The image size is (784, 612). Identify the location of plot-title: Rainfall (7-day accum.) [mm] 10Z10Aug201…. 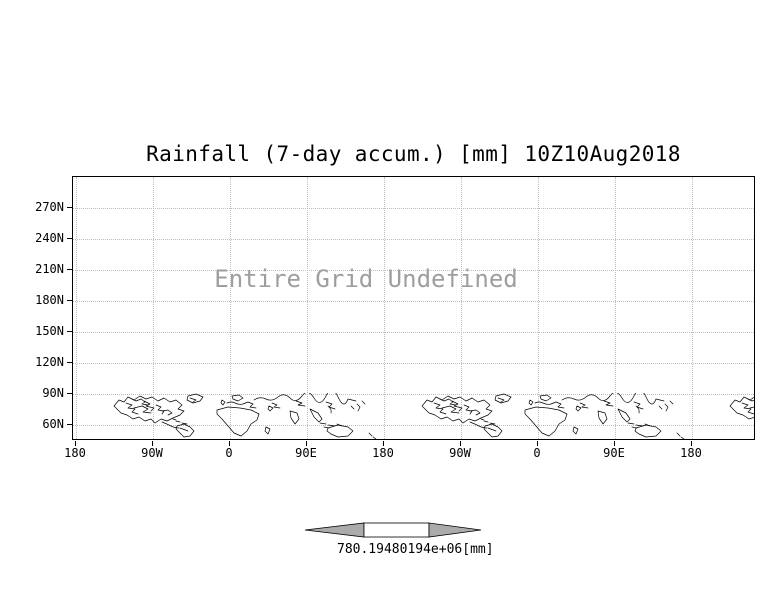
(413, 154).